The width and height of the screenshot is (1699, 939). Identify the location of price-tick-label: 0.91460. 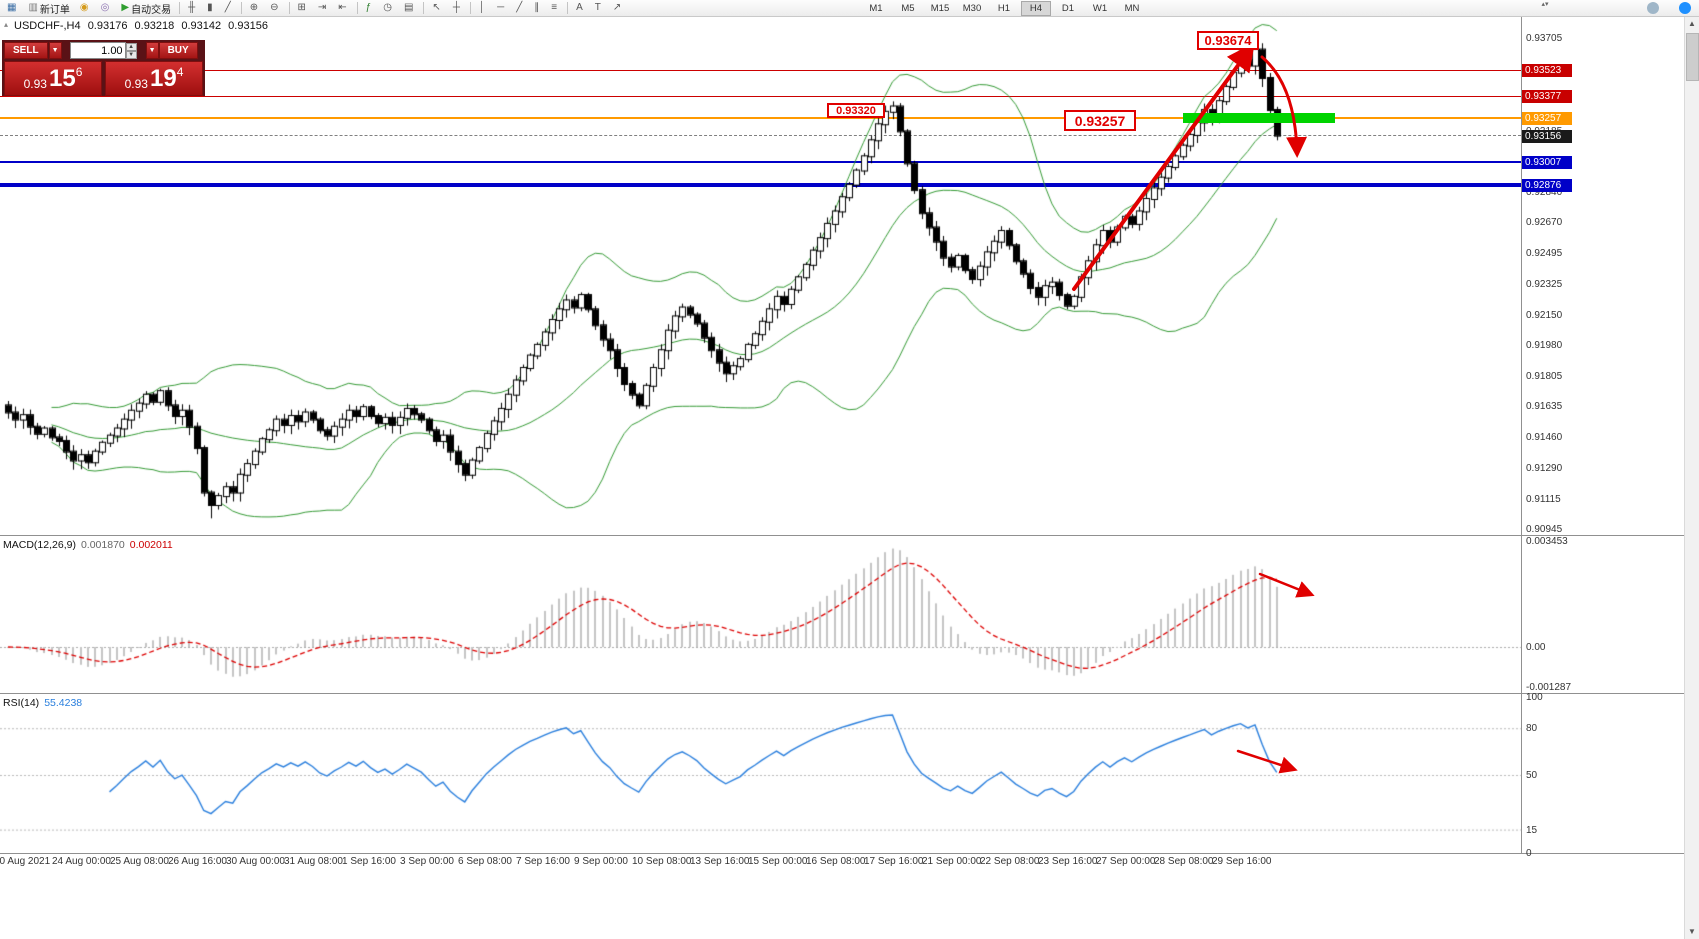
(1544, 438).